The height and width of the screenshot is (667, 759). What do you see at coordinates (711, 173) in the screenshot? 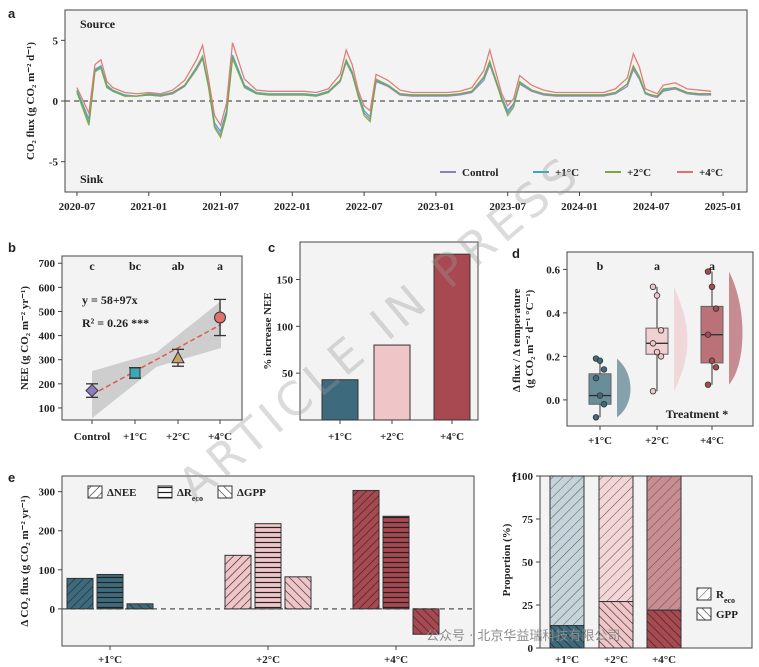
I see `legend-label-plus4c: +4°C` at bounding box center [711, 173].